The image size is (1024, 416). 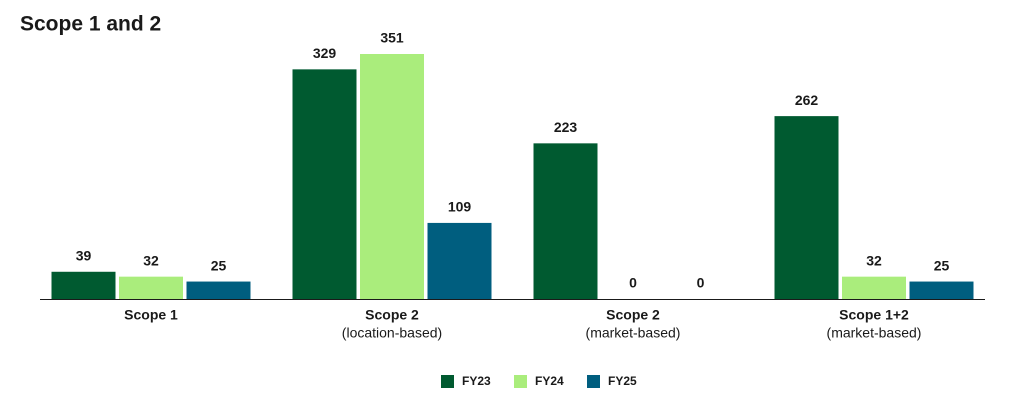 What do you see at coordinates (325, 53) in the screenshot?
I see `data-label: 329` at bounding box center [325, 53].